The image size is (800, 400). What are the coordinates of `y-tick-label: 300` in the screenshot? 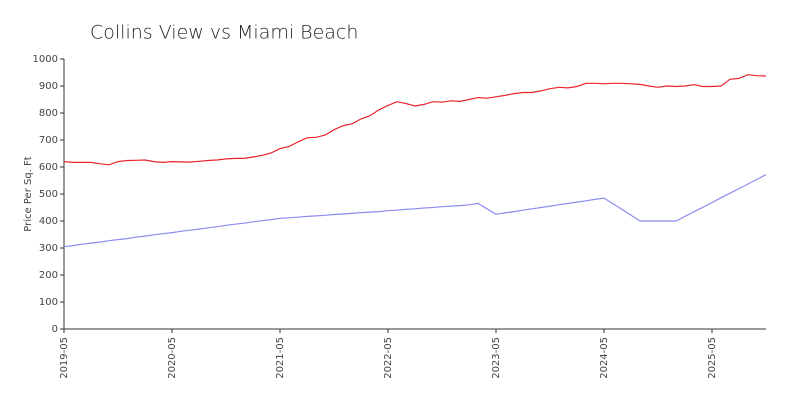 It's located at (48, 248).